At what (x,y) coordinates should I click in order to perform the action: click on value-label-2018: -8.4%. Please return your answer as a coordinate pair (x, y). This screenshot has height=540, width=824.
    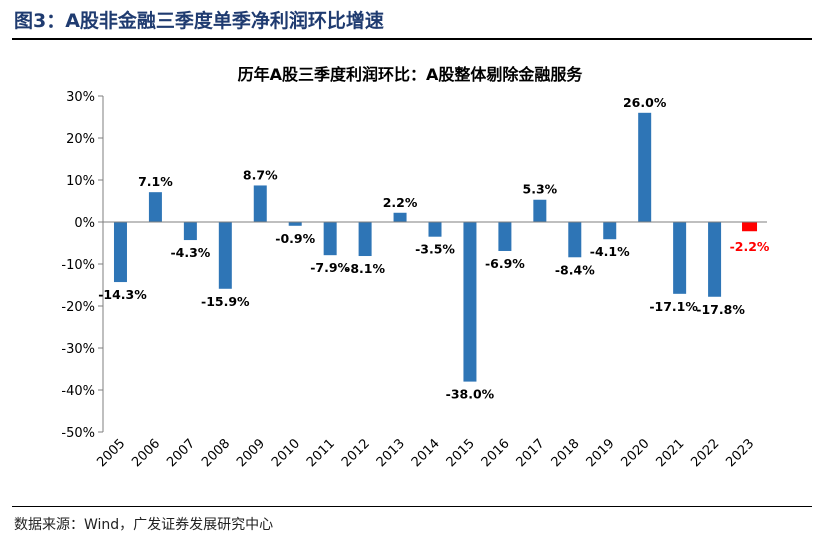
    Looking at the image, I should click on (575, 269).